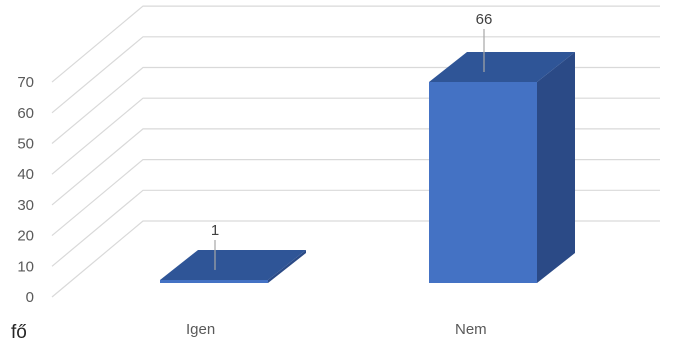 The image size is (675, 342). I want to click on y-tick-label: 10, so click(25, 266).